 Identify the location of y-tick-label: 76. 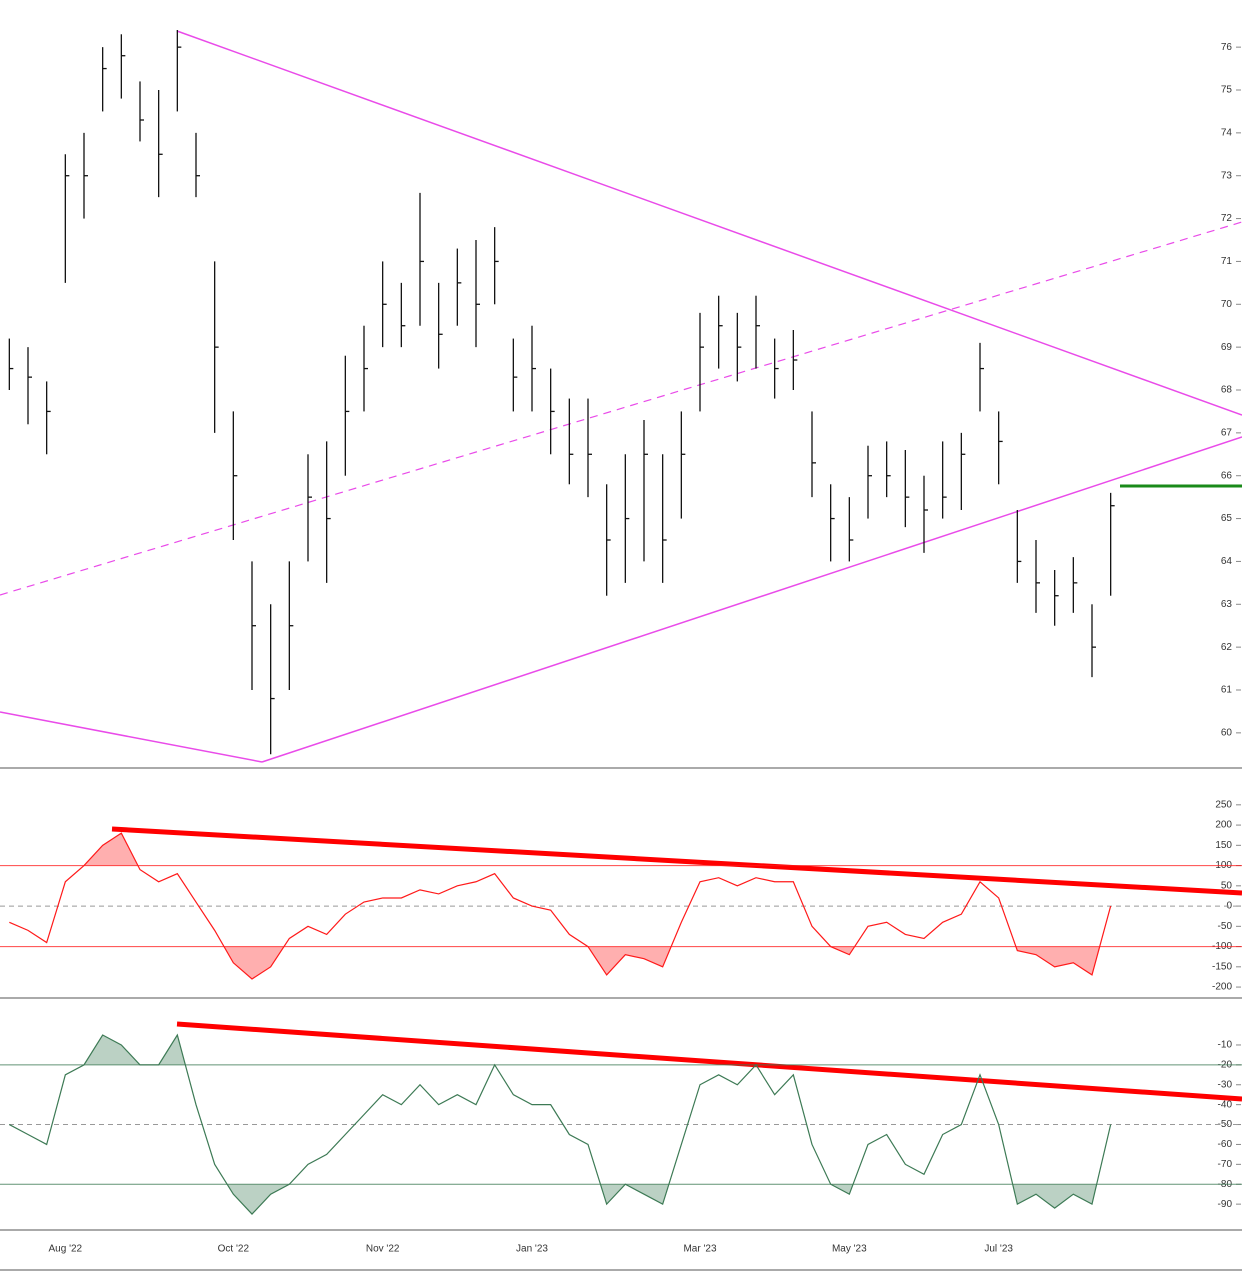
(1227, 47).